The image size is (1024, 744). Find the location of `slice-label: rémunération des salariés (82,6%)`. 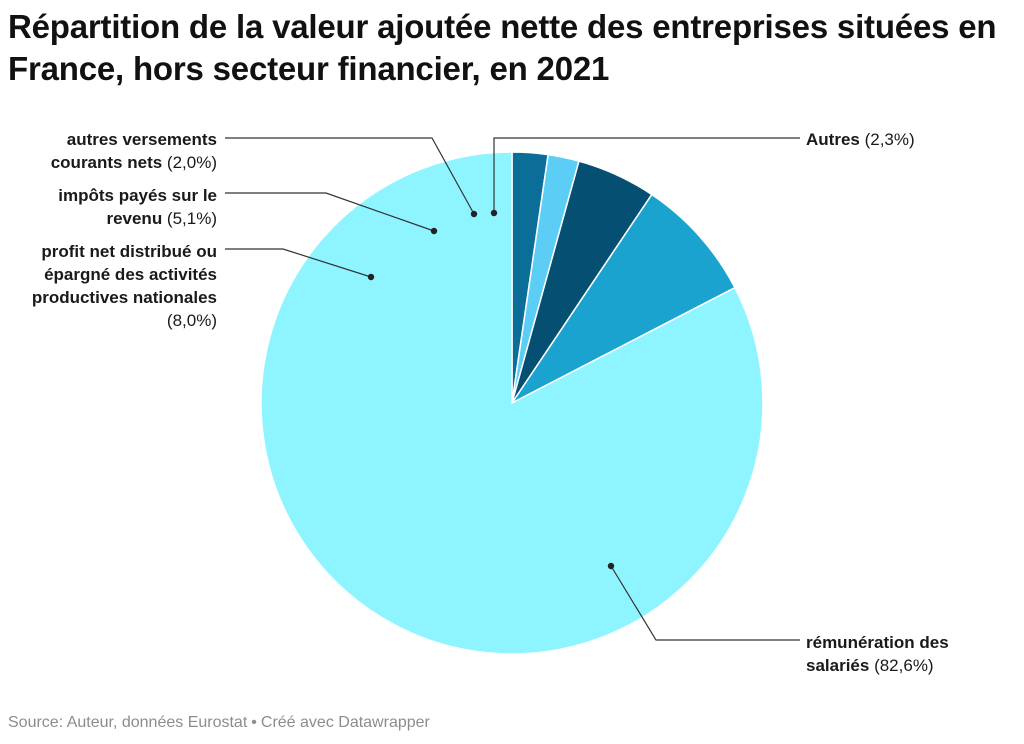

slice-label: rémunération des salariés (82,6%) is located at coordinates (877, 654).